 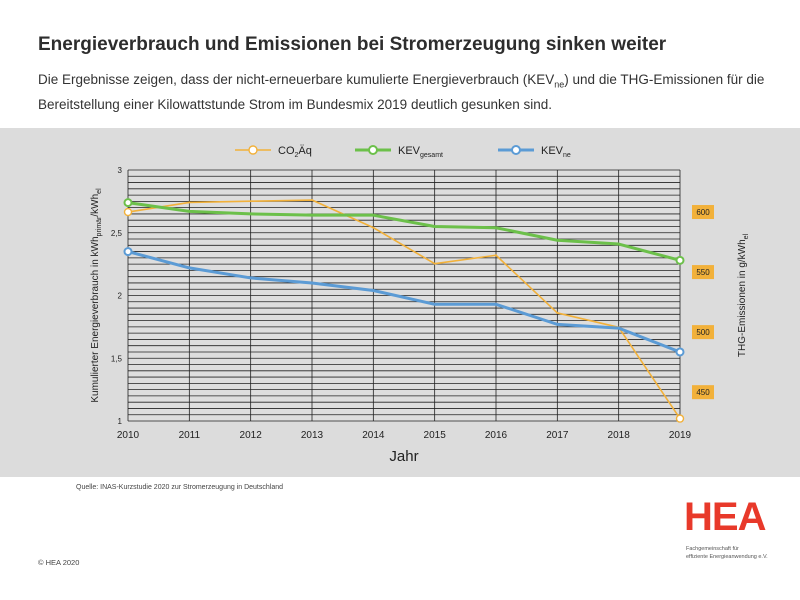 I want to click on x-tick-label: 2018, so click(x=619, y=435).